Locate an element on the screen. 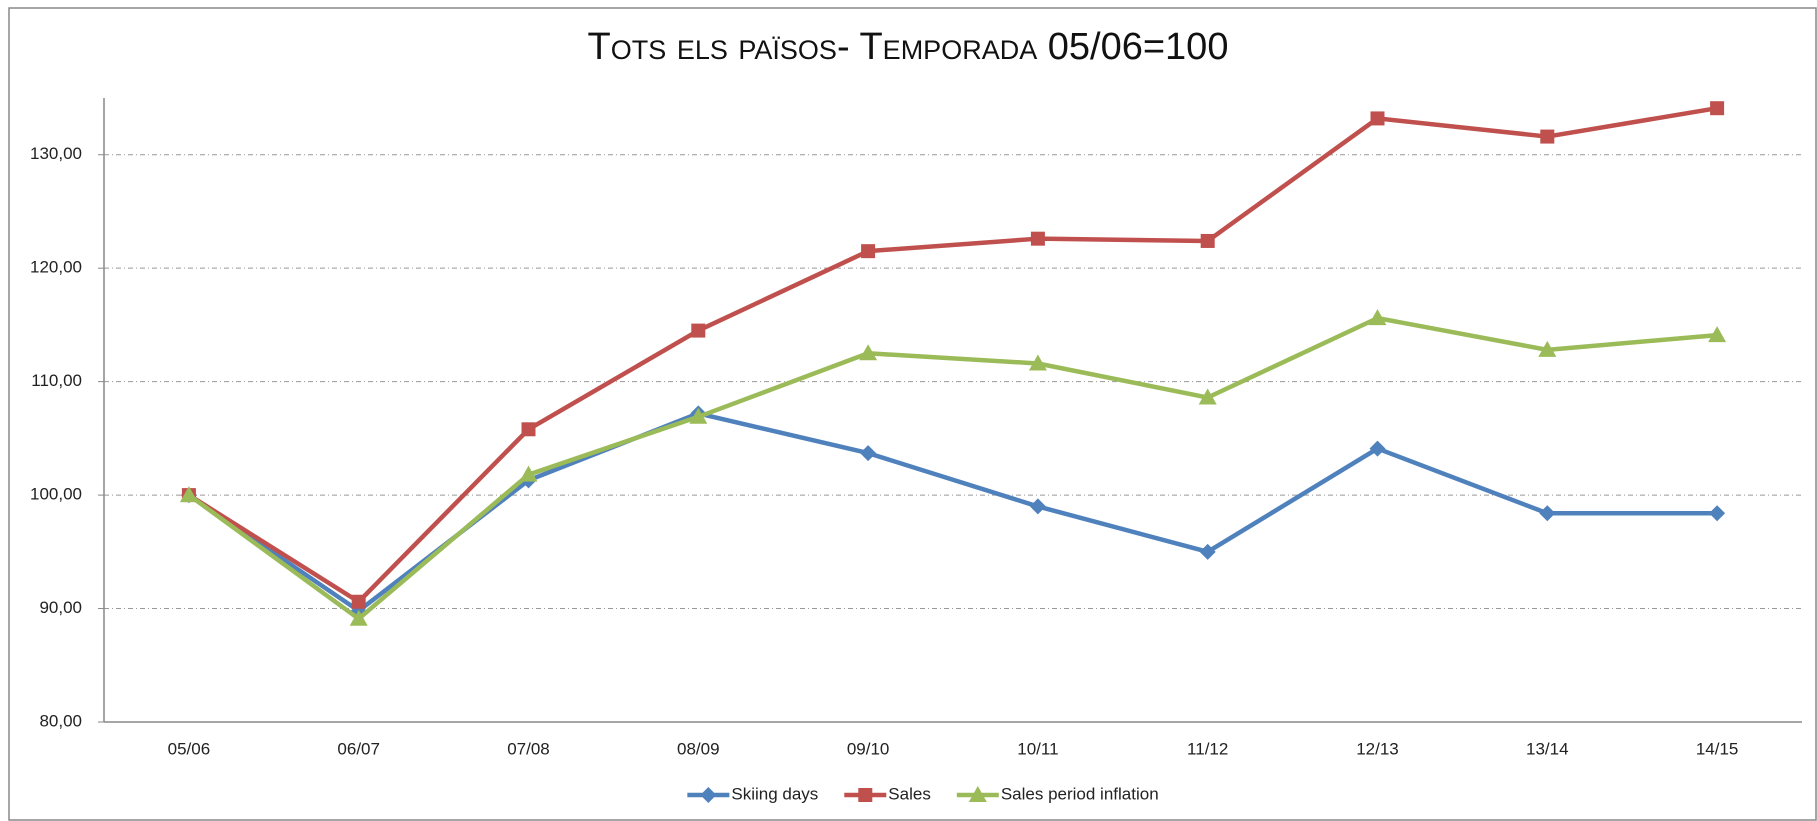 This screenshot has width=1817, height=821. y-tick-label: 120,00 is located at coordinates (56, 267).